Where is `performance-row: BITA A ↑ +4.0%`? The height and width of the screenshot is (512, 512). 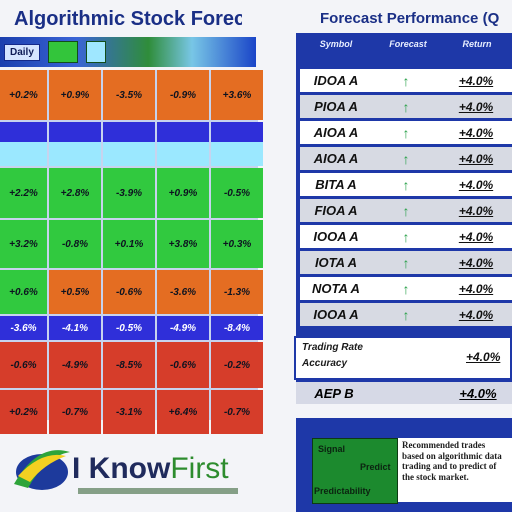
performance-row: BITA A ↑ +4.0% is located at coordinates (406, 184).